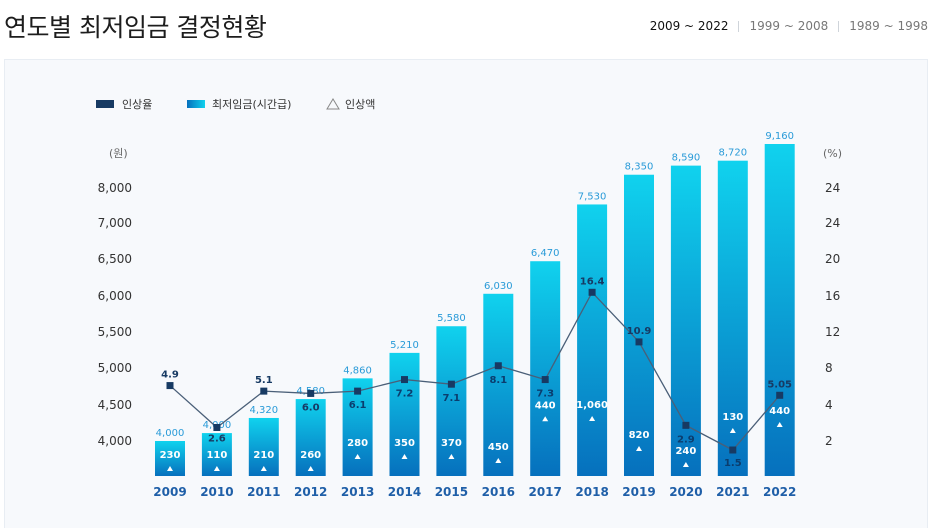  Describe the element at coordinates (685, 451) in the screenshot. I see `increase-amount-label: 240` at that location.